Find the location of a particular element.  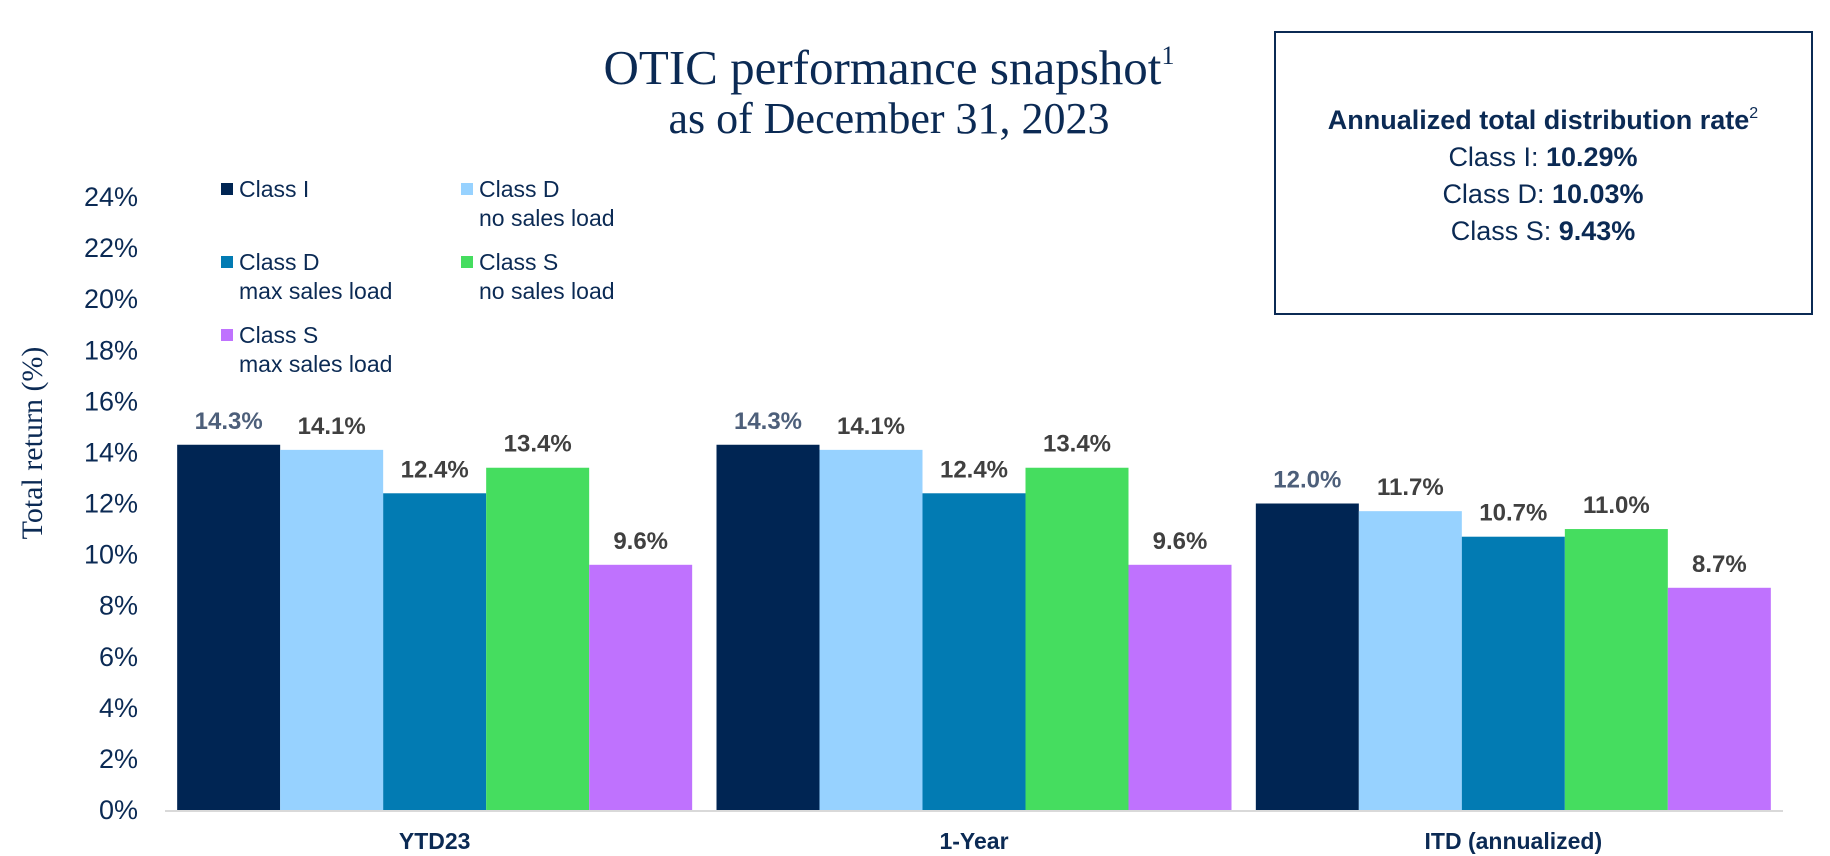

distribution-rate-class-i-value: 10.29% is located at coordinates (1592, 157).